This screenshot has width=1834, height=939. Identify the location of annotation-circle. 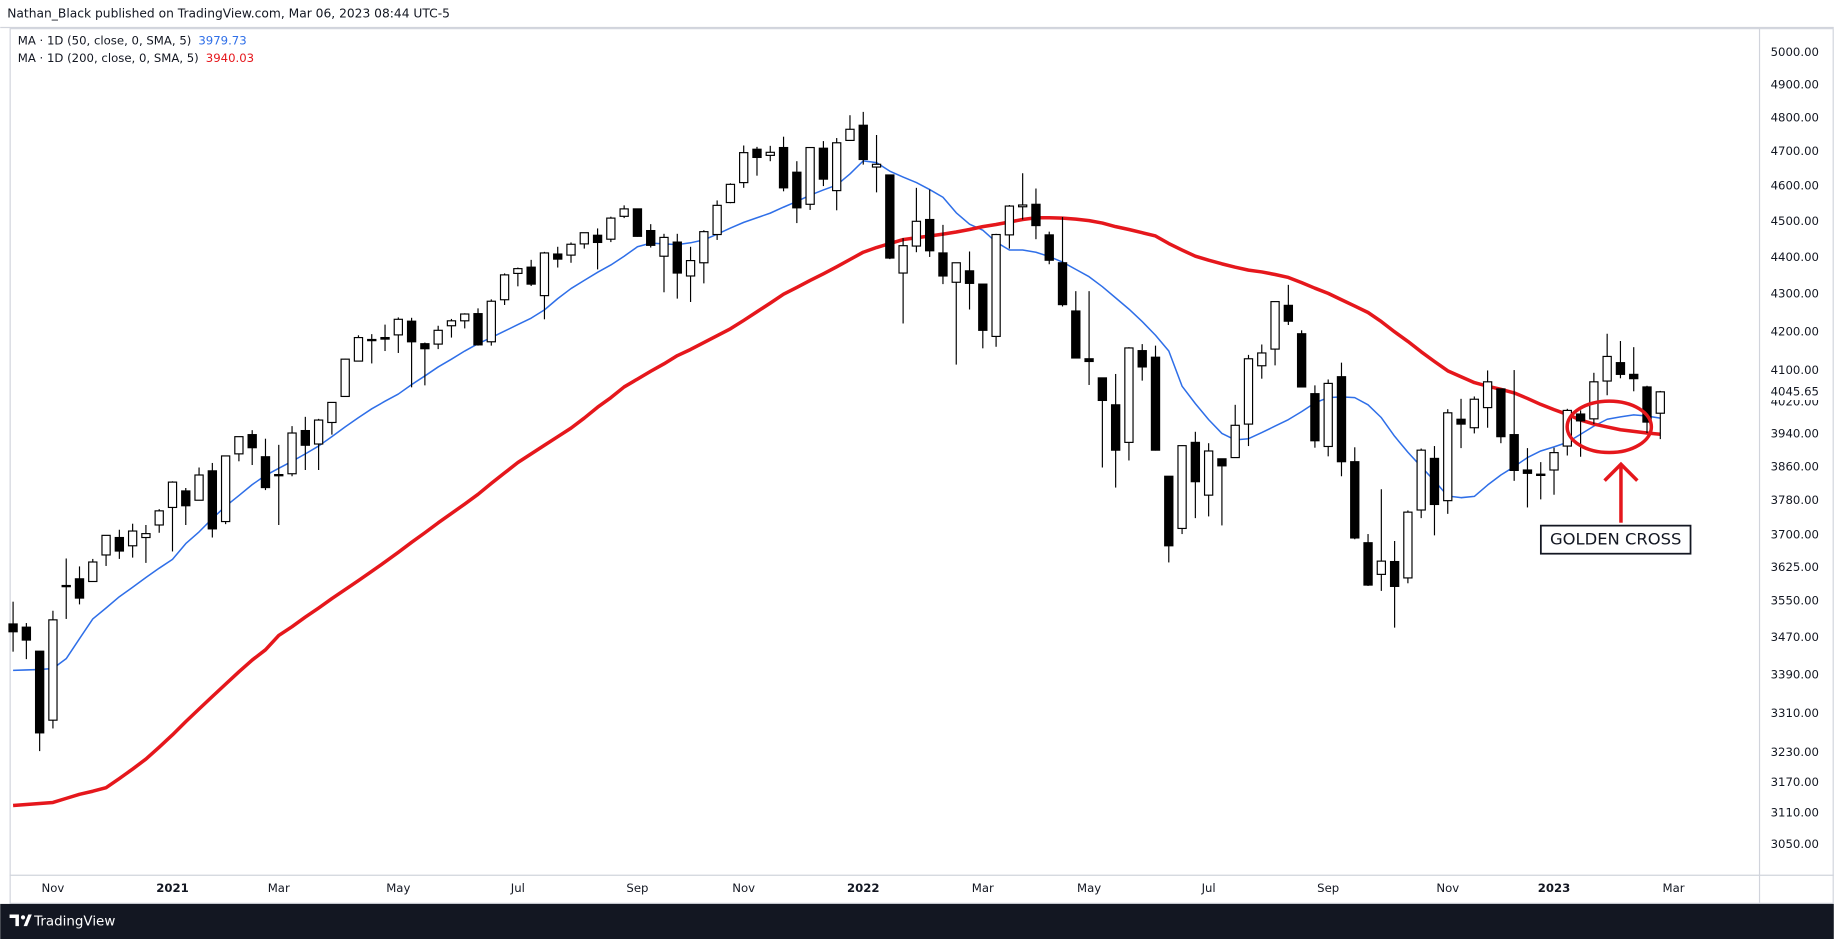
(1609, 427).